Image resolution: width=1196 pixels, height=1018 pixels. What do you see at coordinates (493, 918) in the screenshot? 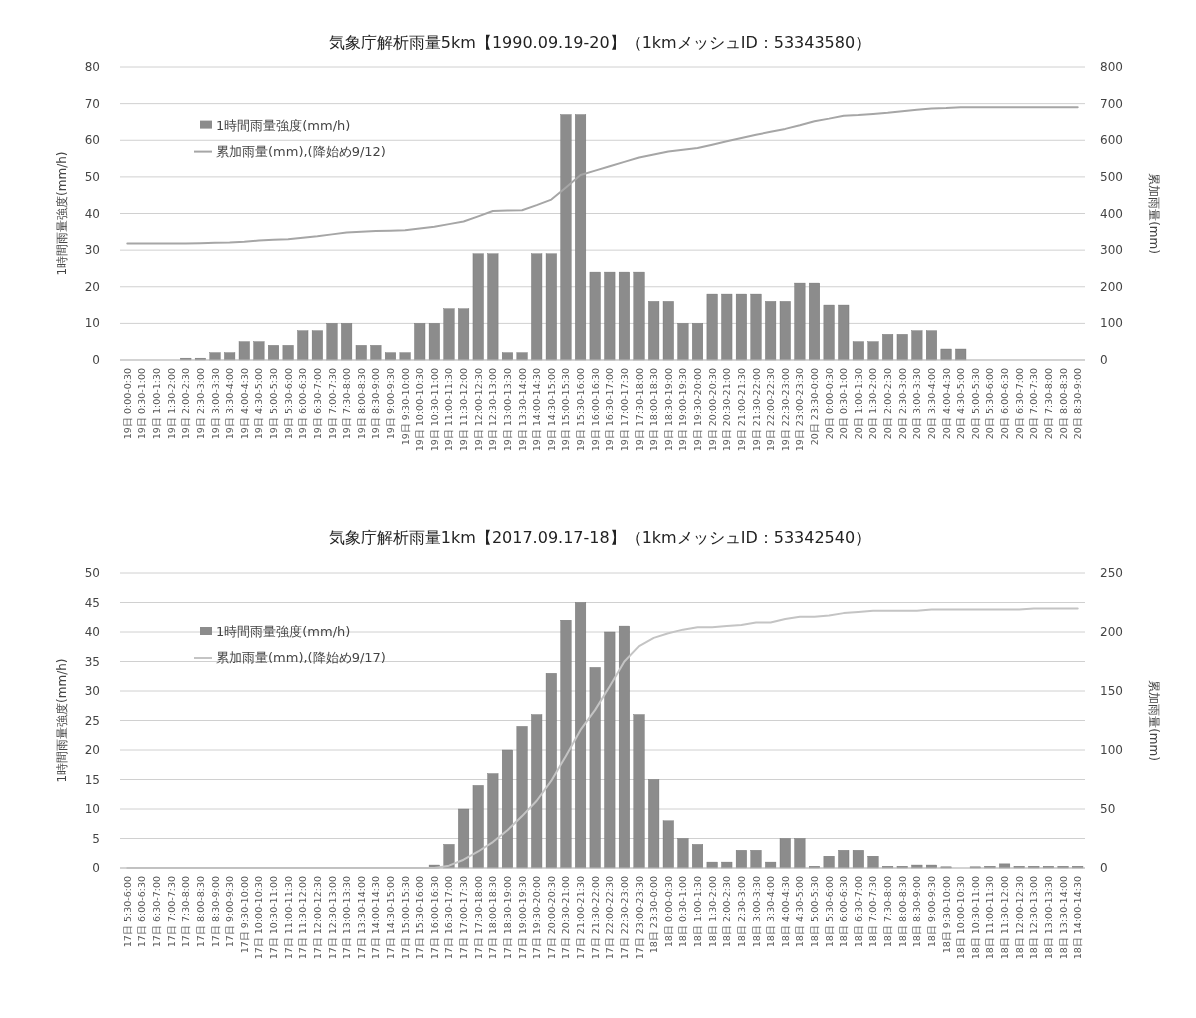
I see `x-tick-label: 17日 18:00-18:30` at bounding box center [493, 918].